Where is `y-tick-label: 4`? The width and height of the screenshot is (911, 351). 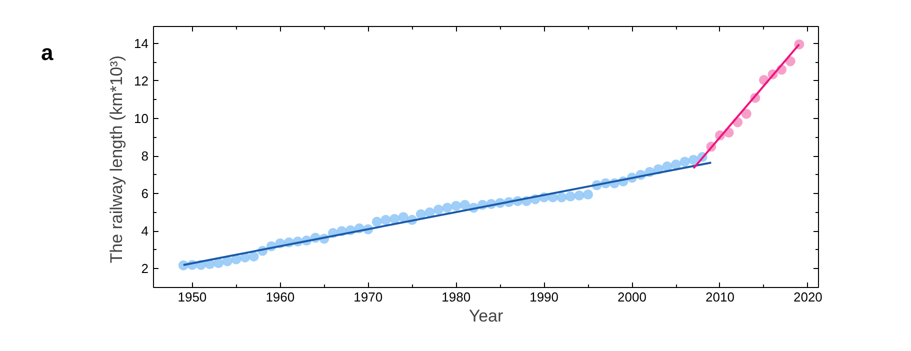
y-tick-label: 4 is located at coordinates (145, 231).